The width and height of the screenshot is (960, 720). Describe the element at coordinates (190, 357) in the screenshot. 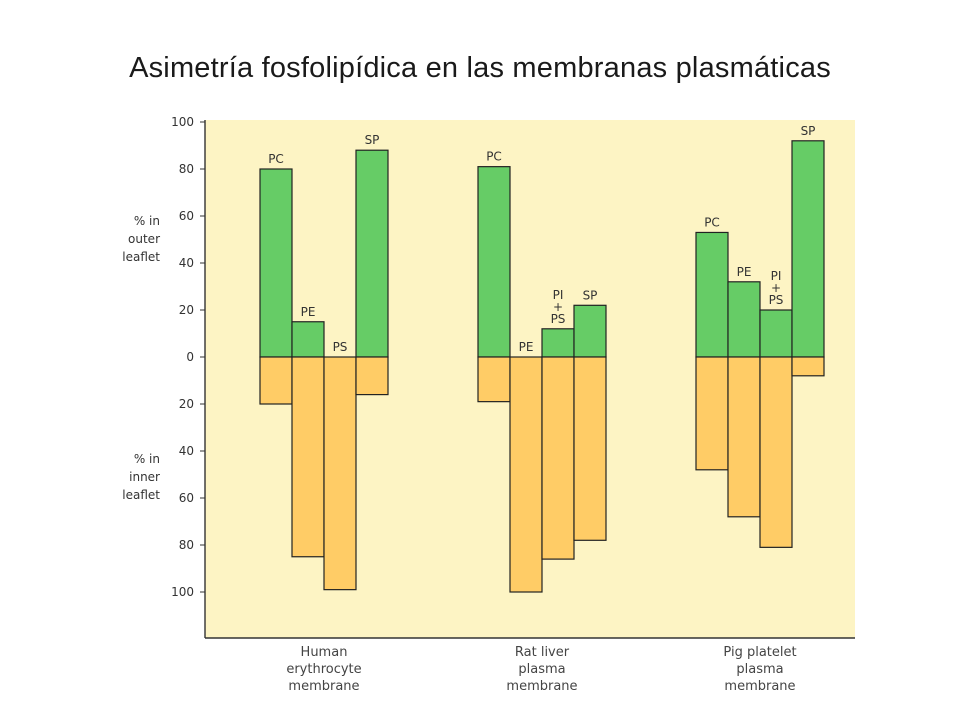

I see `y-tick-label: 0` at that location.